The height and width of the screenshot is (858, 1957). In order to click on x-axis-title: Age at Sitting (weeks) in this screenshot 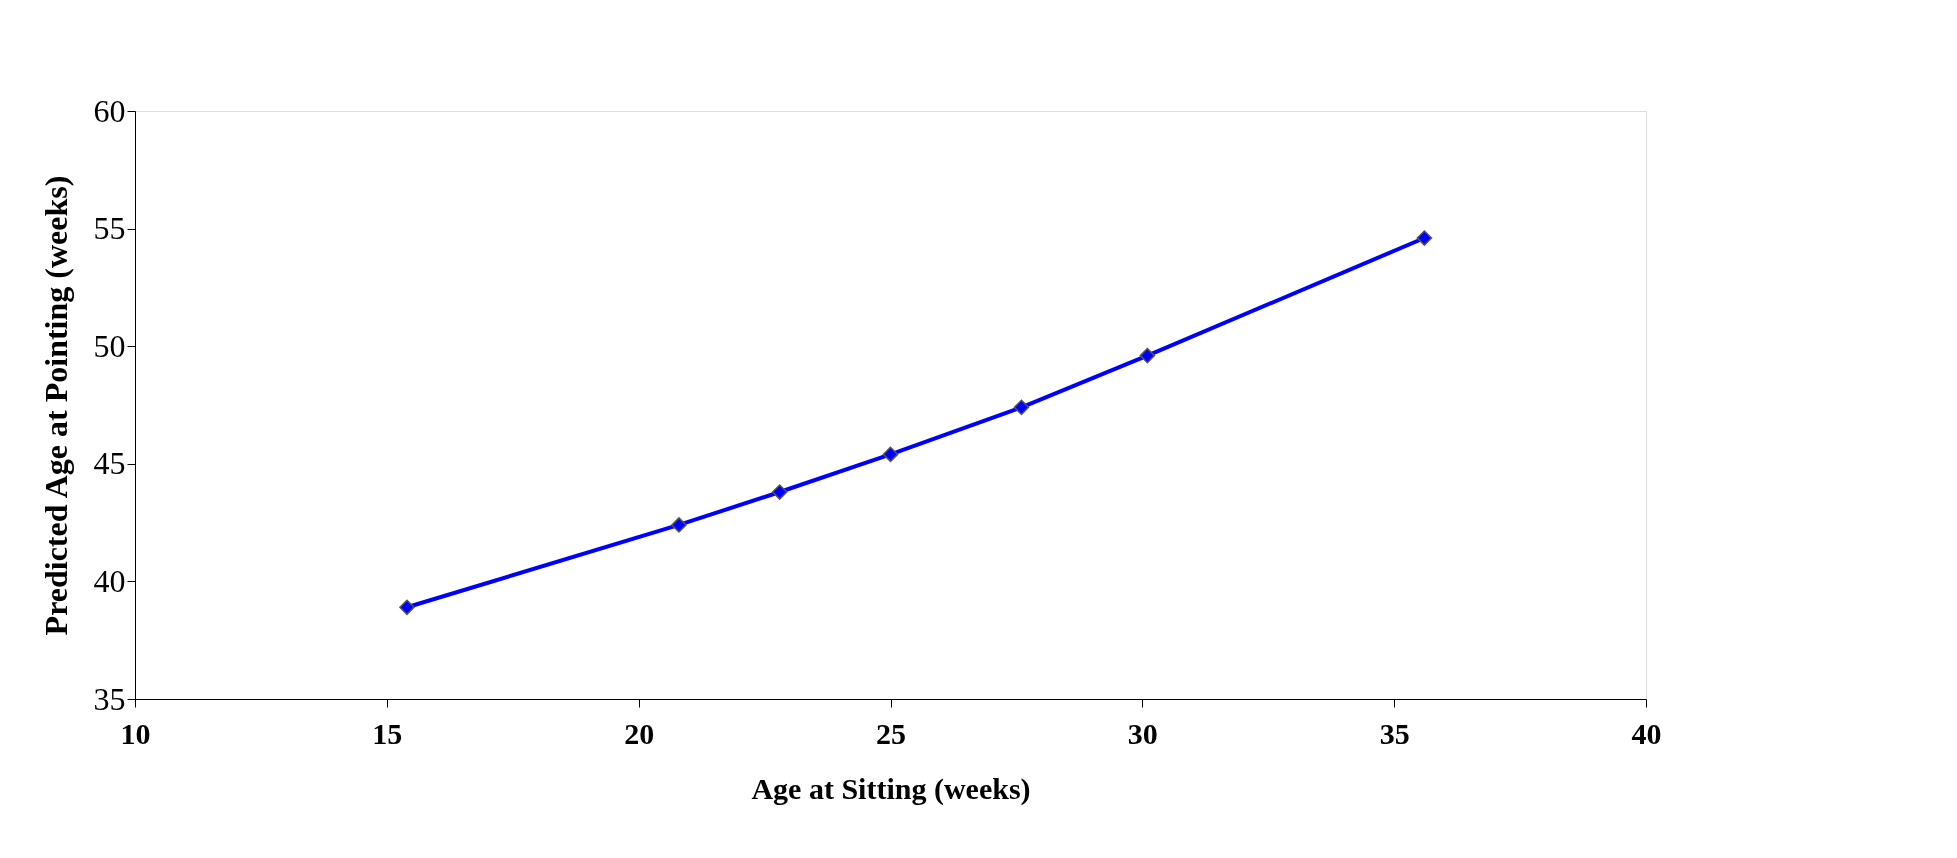, I will do `click(891, 788)`.